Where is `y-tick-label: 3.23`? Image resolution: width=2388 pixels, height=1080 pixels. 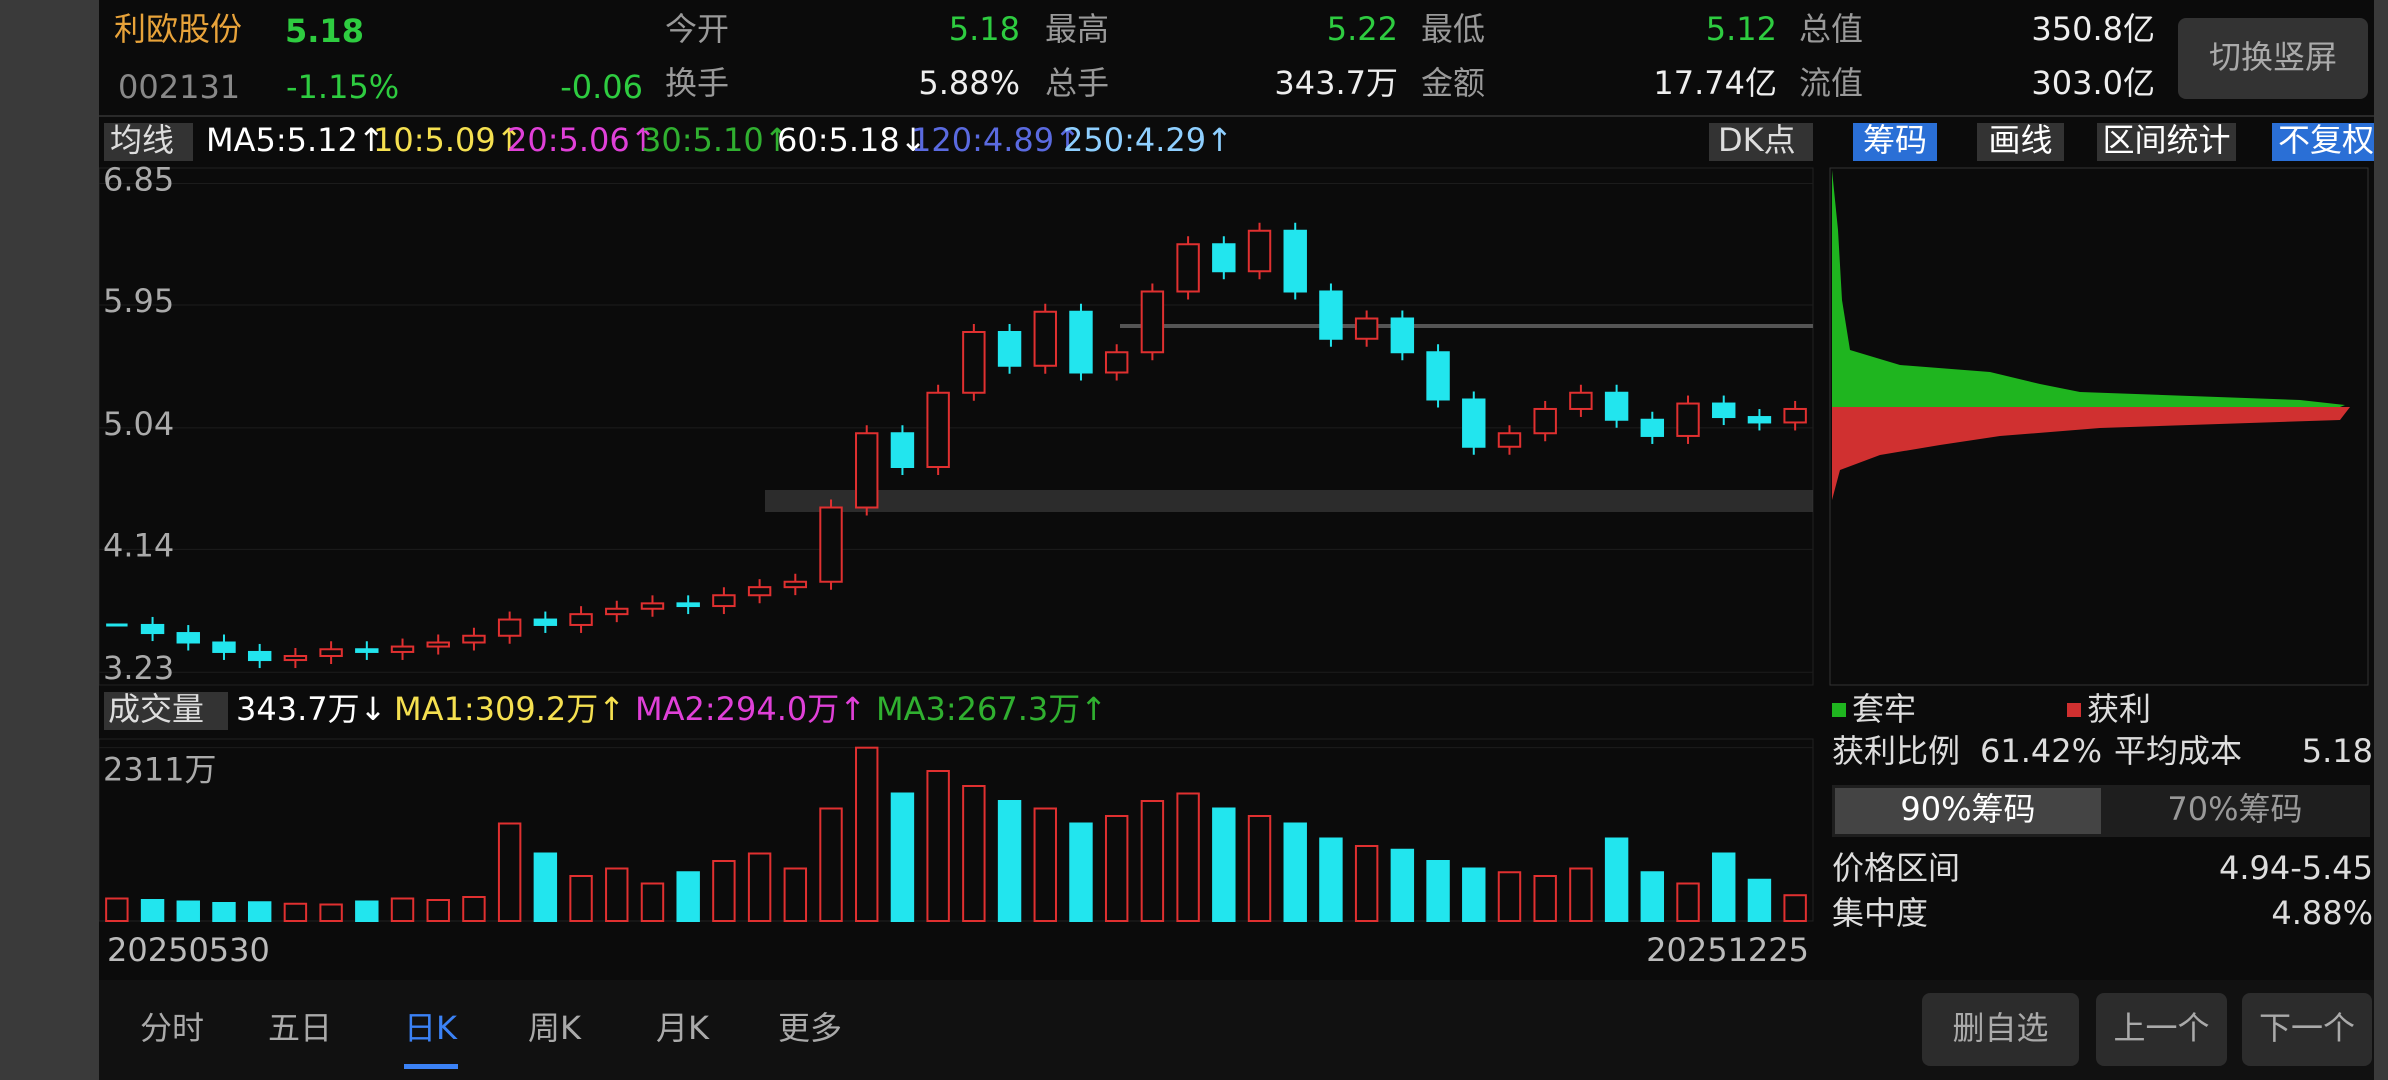
y-tick-label: 3.23 is located at coordinates (138, 668).